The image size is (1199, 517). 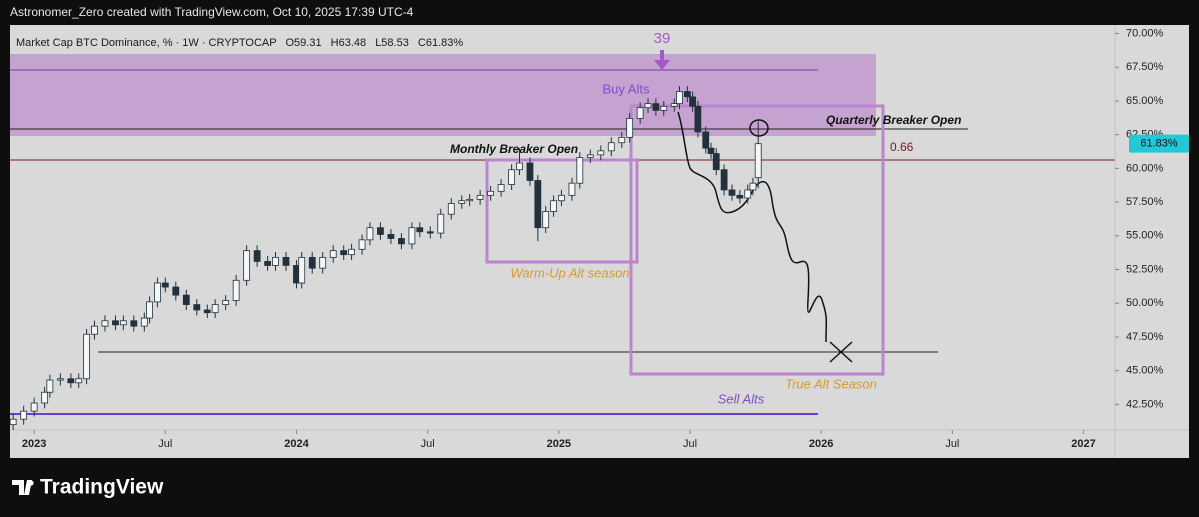 I want to click on logo-mark, so click(x=22, y=487).